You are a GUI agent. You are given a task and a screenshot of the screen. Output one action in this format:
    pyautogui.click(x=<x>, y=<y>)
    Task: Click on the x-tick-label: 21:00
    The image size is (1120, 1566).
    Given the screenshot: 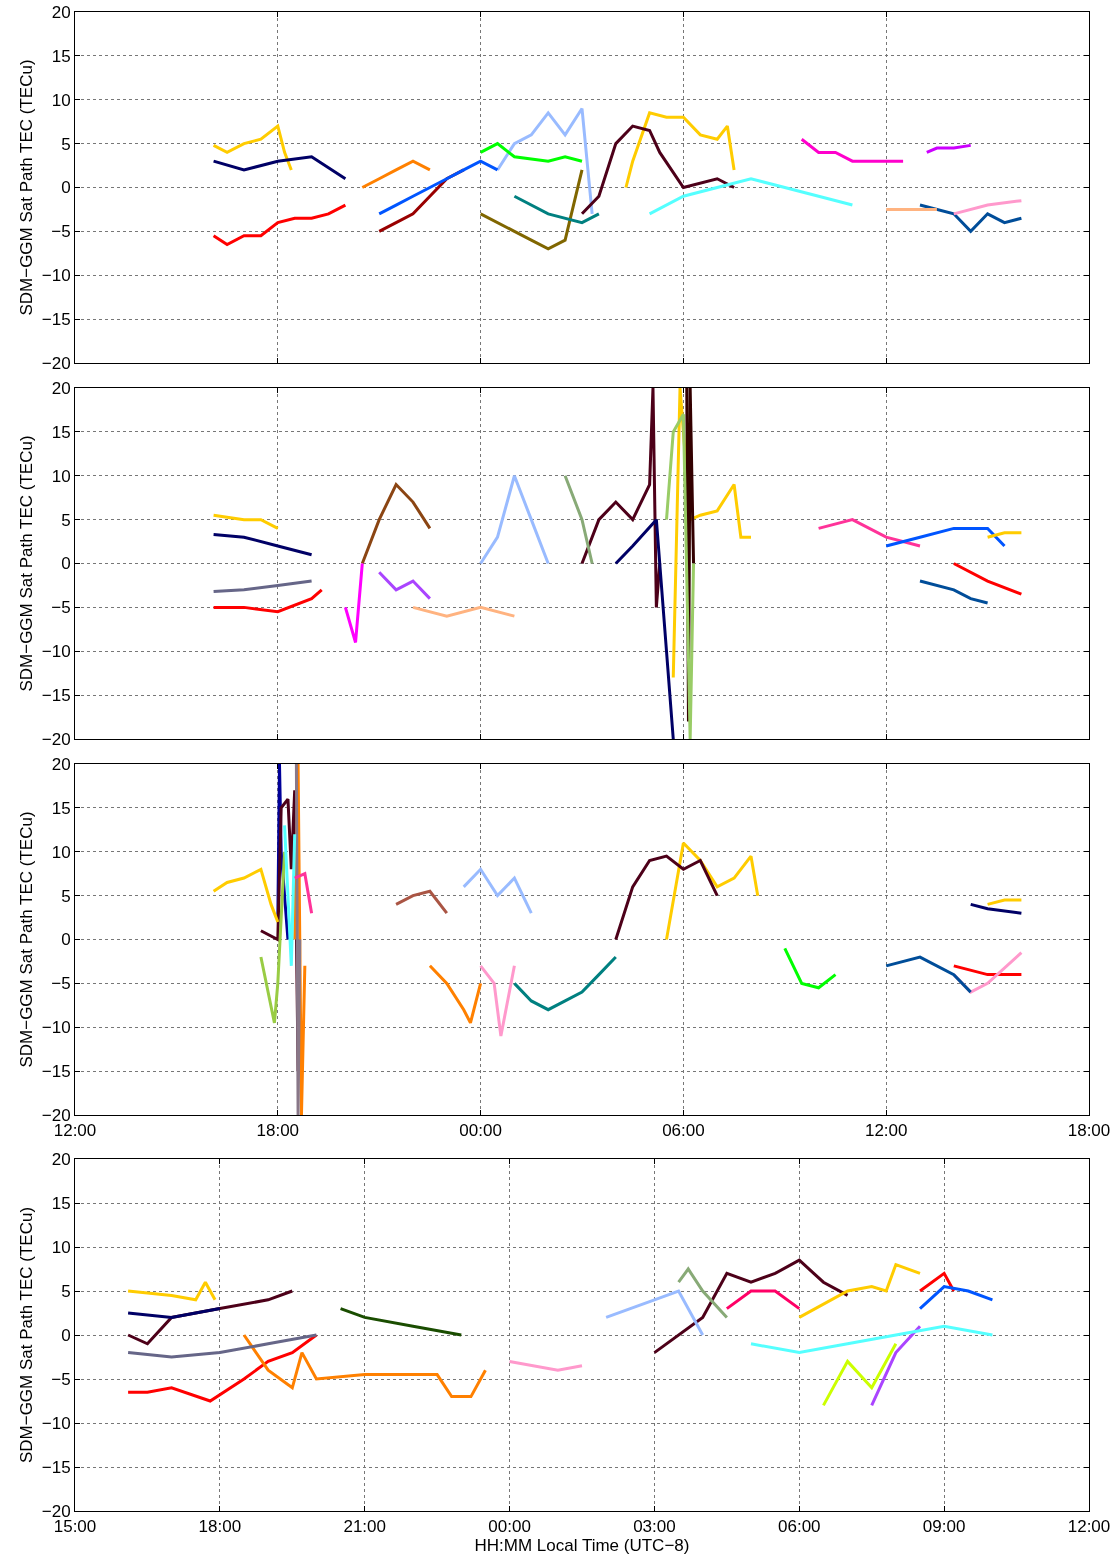 What is the action you would take?
    pyautogui.click(x=364, y=1527)
    